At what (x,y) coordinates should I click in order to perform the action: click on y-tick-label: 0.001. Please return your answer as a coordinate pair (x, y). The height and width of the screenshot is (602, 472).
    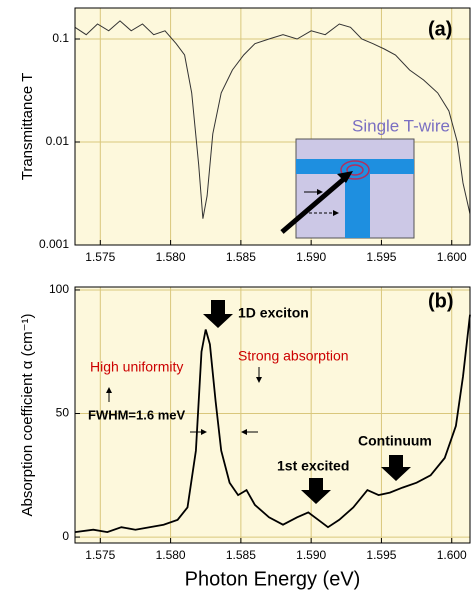
    Looking at the image, I should click on (54, 244).